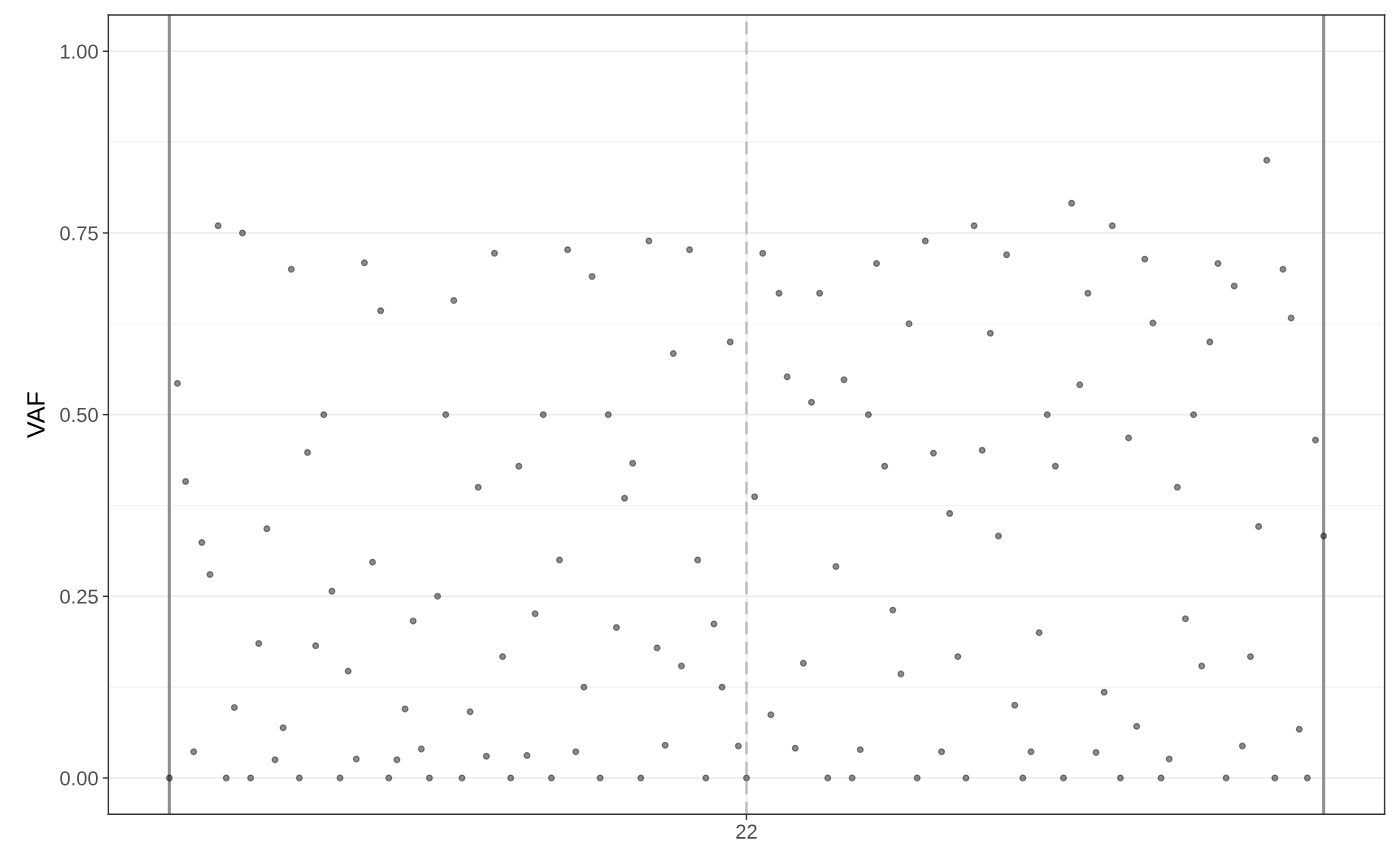 This screenshot has width=1400, height=865. I want to click on y-tick-label: 0.00, so click(79, 778).